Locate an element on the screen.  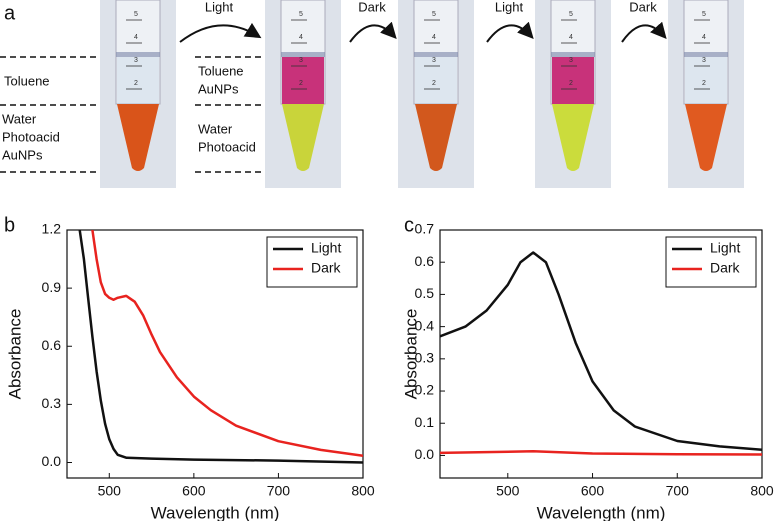
y-tick-label: 0.7 is located at coordinates (425, 229).